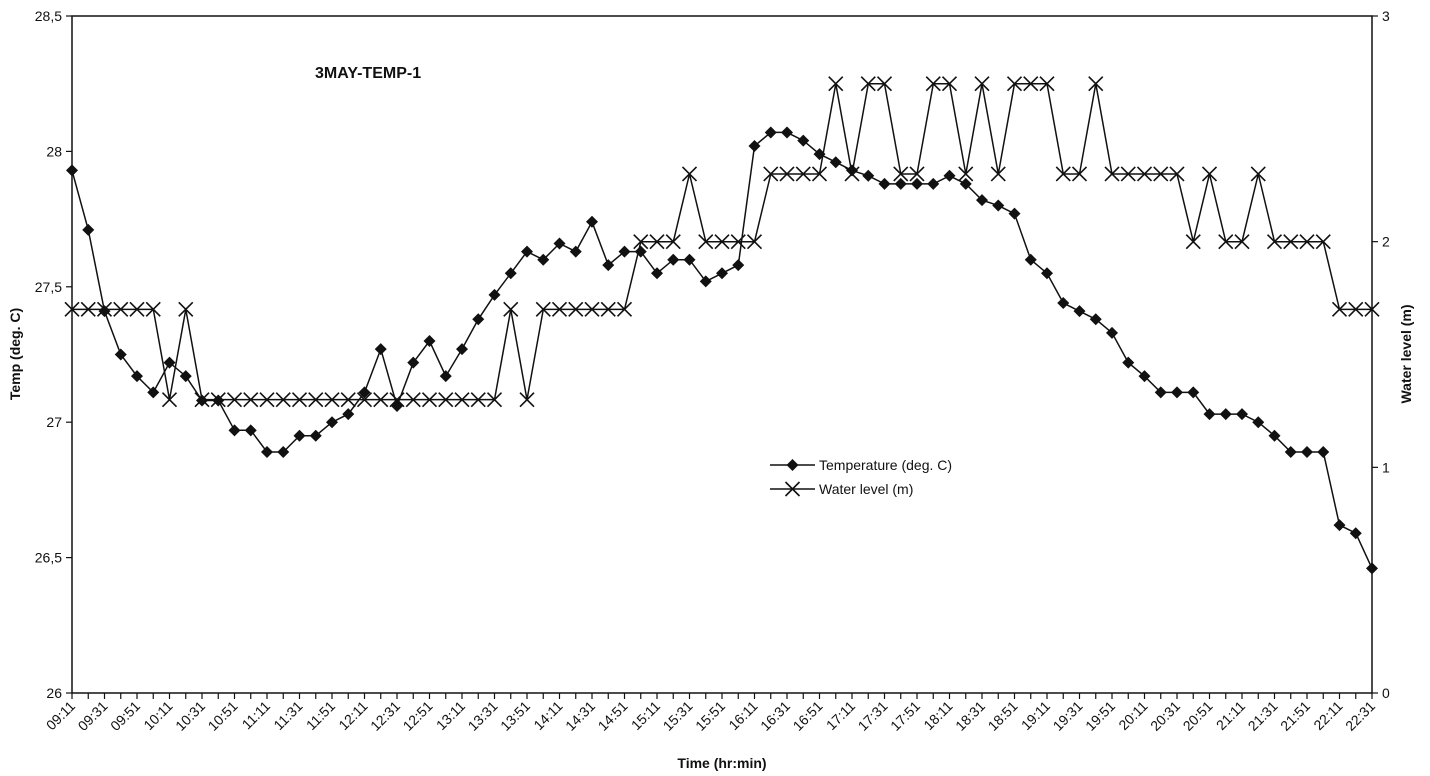 This screenshot has height=776, width=1430. I want to click on x-tick-label: 17:11, so click(841, 716).